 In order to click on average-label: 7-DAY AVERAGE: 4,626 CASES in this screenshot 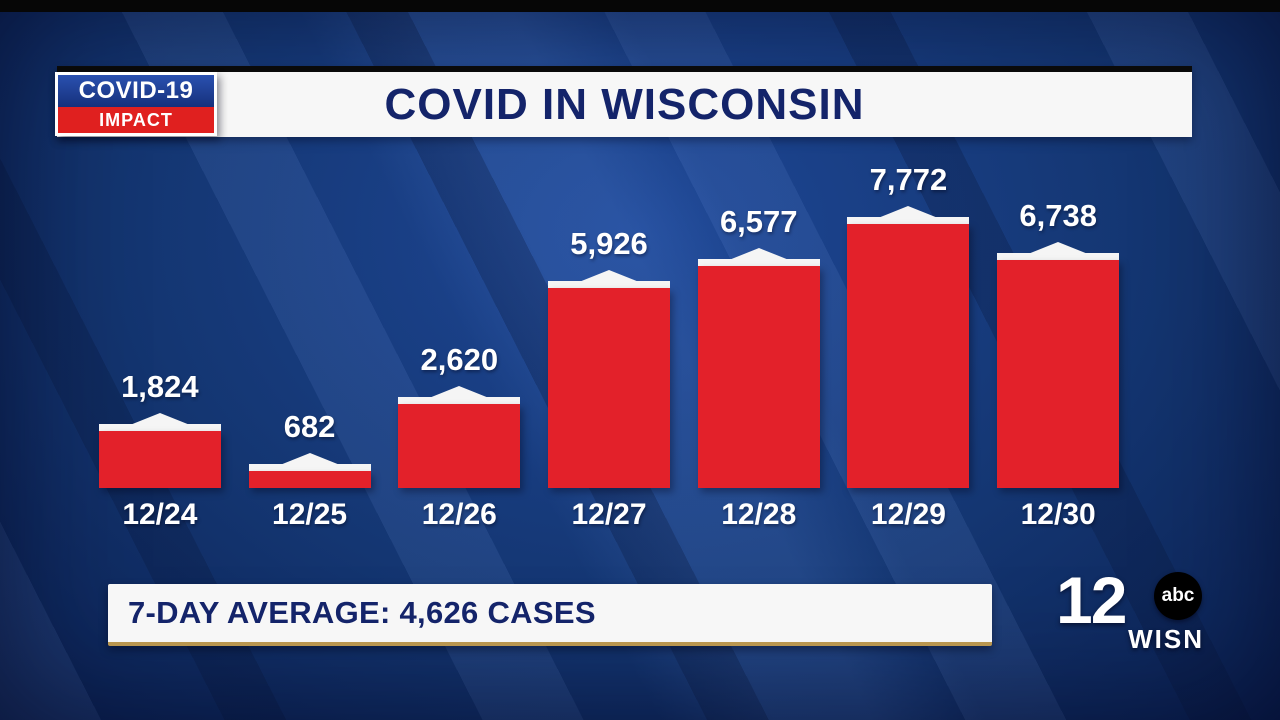, I will do `click(362, 612)`.